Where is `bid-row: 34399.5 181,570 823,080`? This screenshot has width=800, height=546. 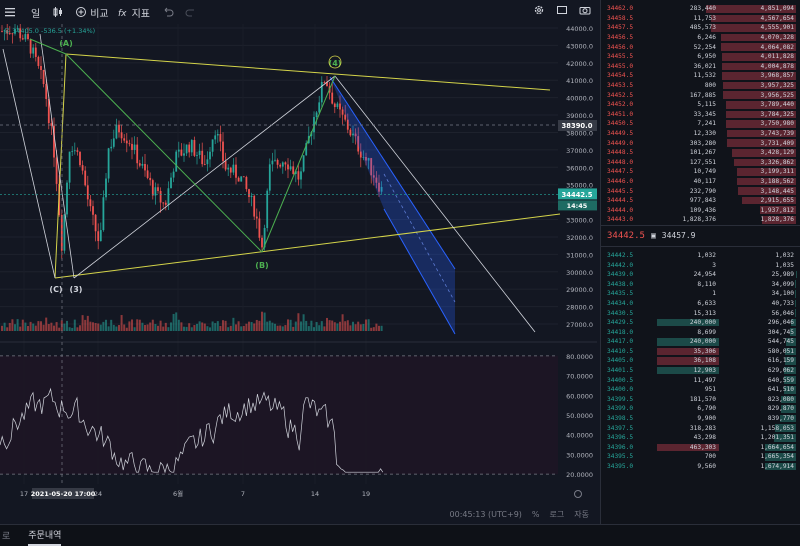
bid-row: 34399.5 181,570 823,080 is located at coordinates (700, 400).